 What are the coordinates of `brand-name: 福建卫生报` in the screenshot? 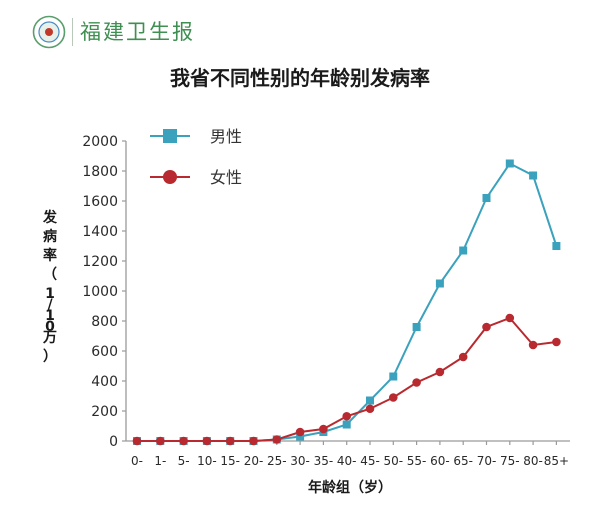 It's located at (137, 32).